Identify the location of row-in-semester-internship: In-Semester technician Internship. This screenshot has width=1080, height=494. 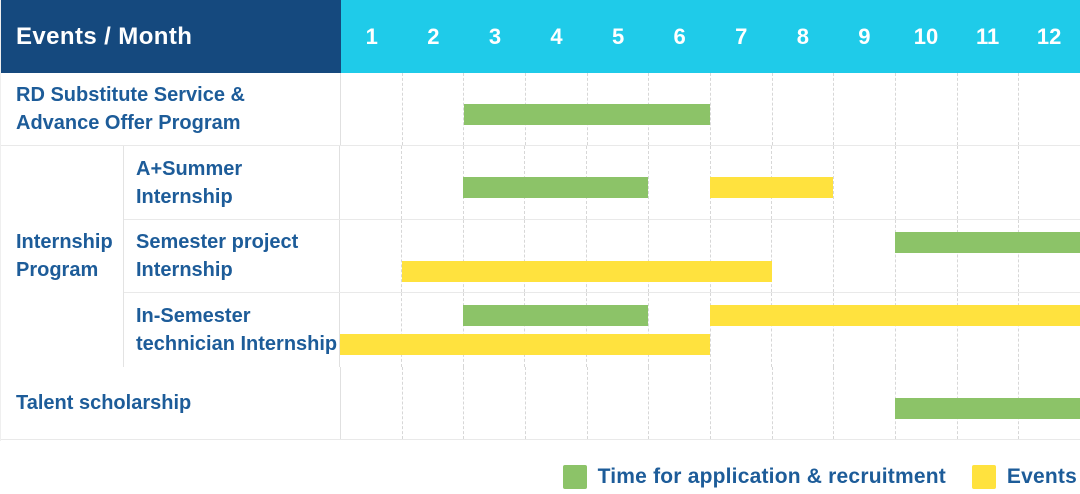
(602, 330).